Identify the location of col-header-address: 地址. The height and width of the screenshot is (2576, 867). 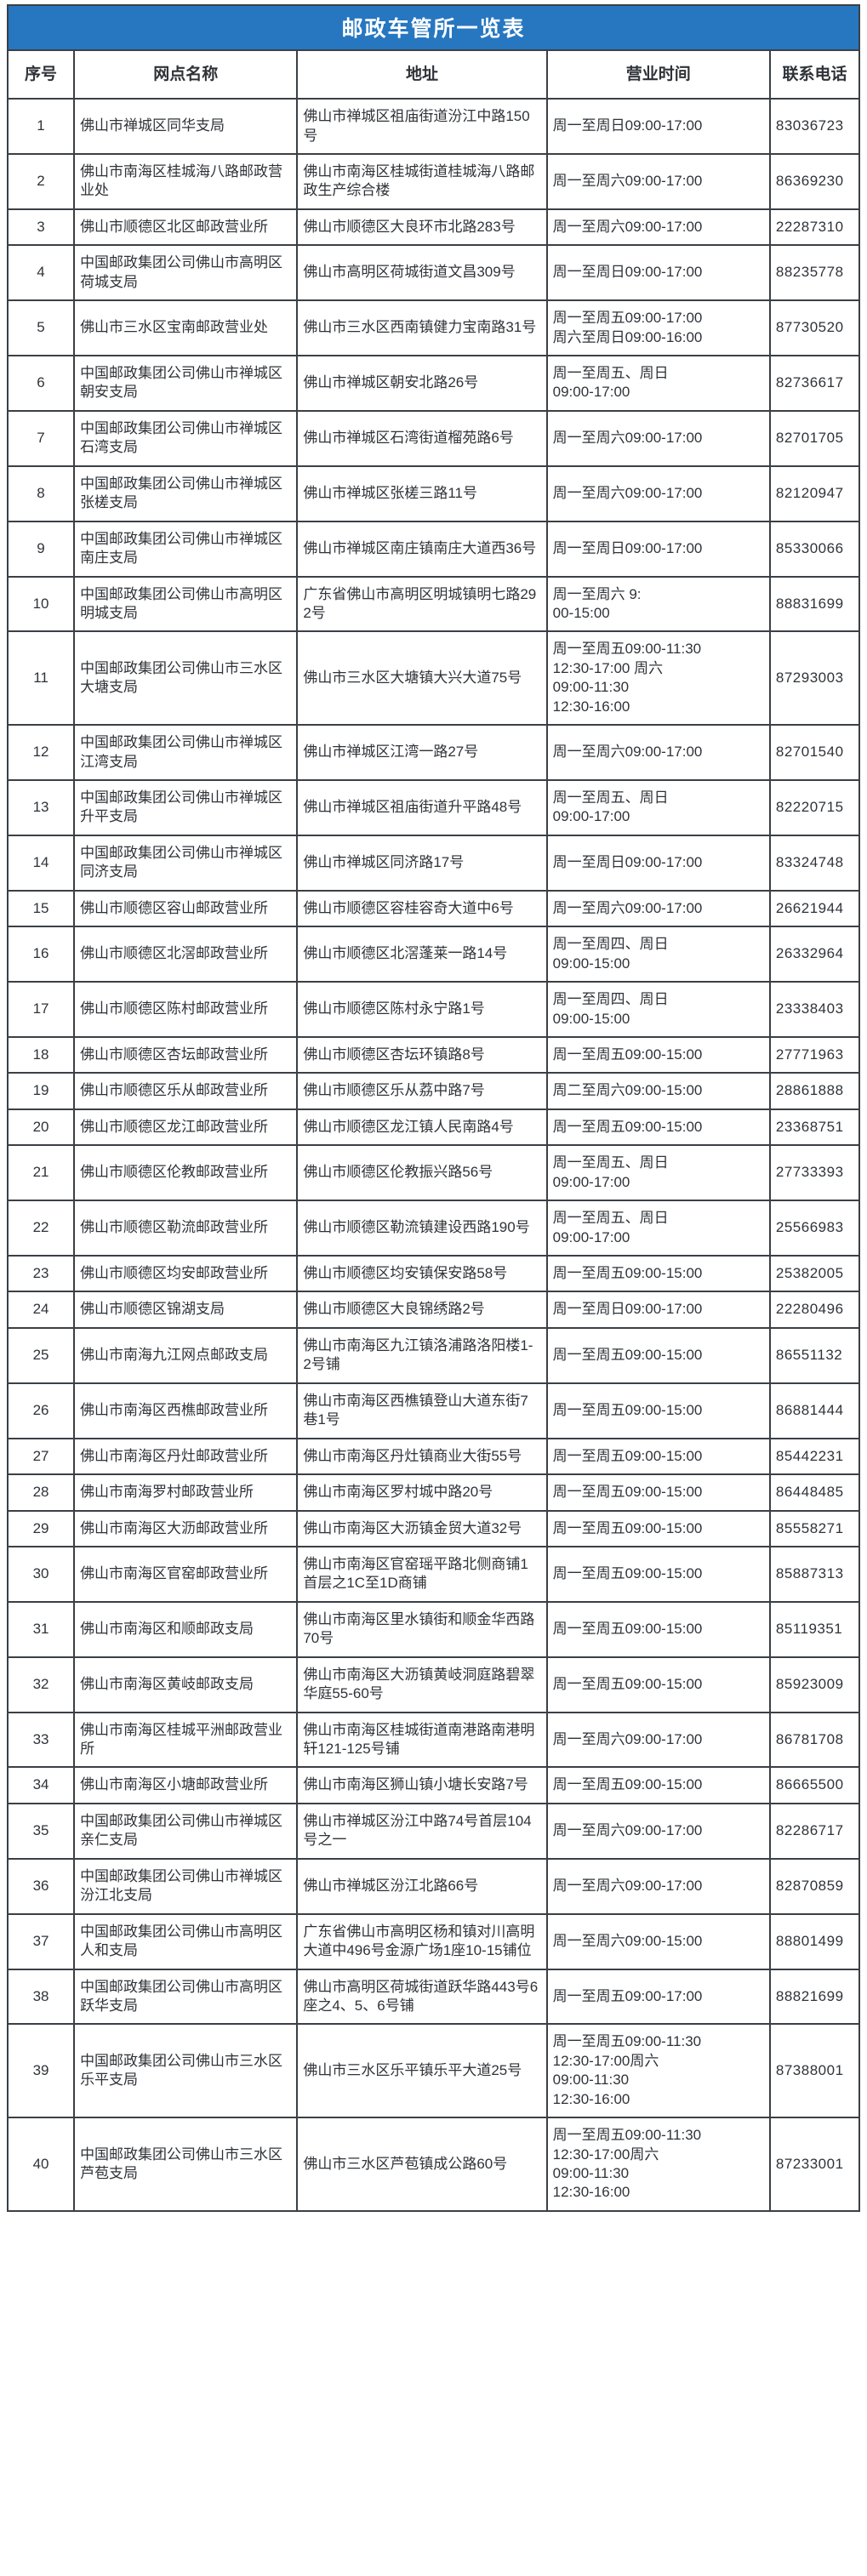
(422, 74).